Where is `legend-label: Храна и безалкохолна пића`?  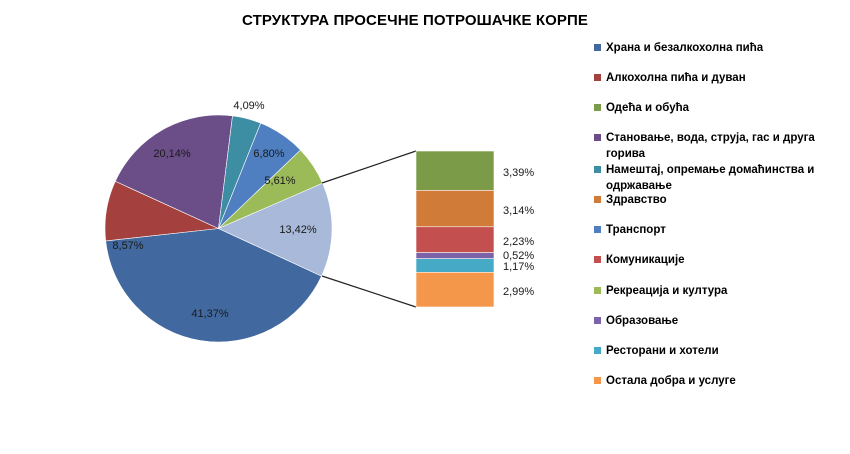
legend-label: Храна и безалкохолна пића is located at coordinates (685, 48).